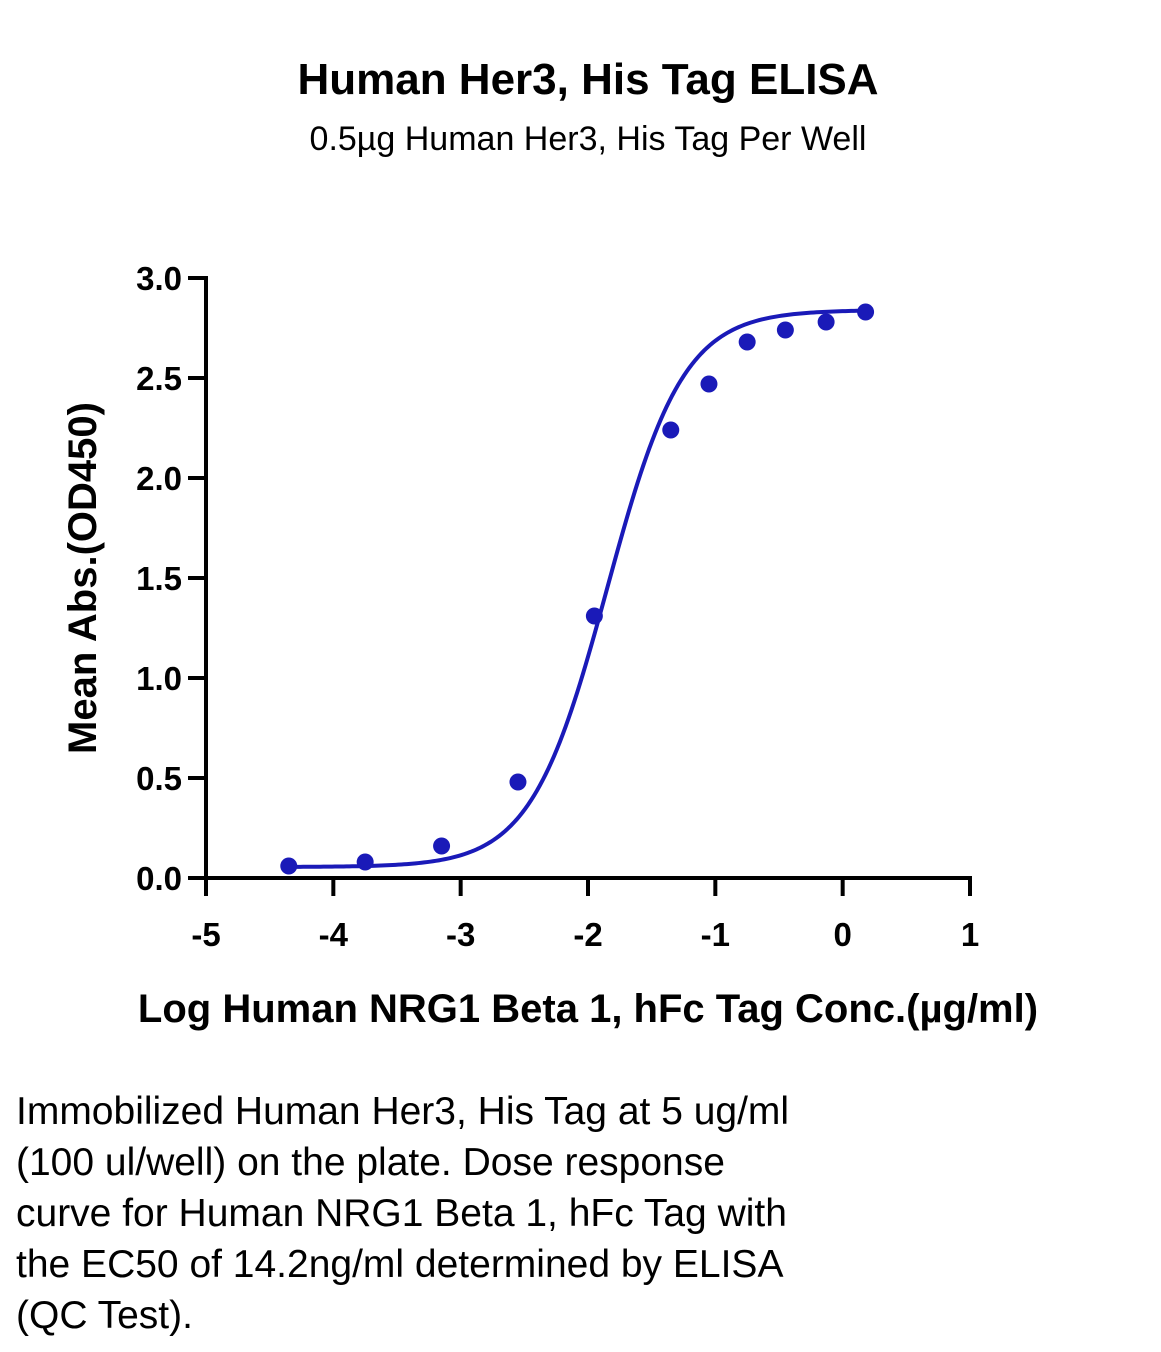  I want to click on x-tick-label: -2, so click(587, 934).